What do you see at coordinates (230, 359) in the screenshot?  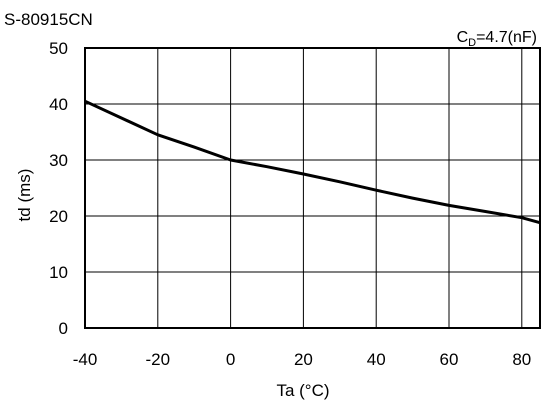 I see `x-tick-label: 0` at bounding box center [230, 359].